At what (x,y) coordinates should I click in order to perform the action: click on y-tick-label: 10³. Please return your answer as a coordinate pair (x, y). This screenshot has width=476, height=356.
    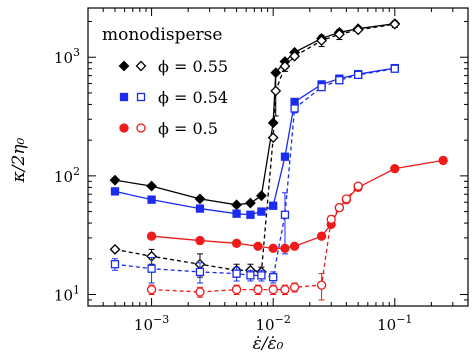
    Looking at the image, I should click on (67, 56).